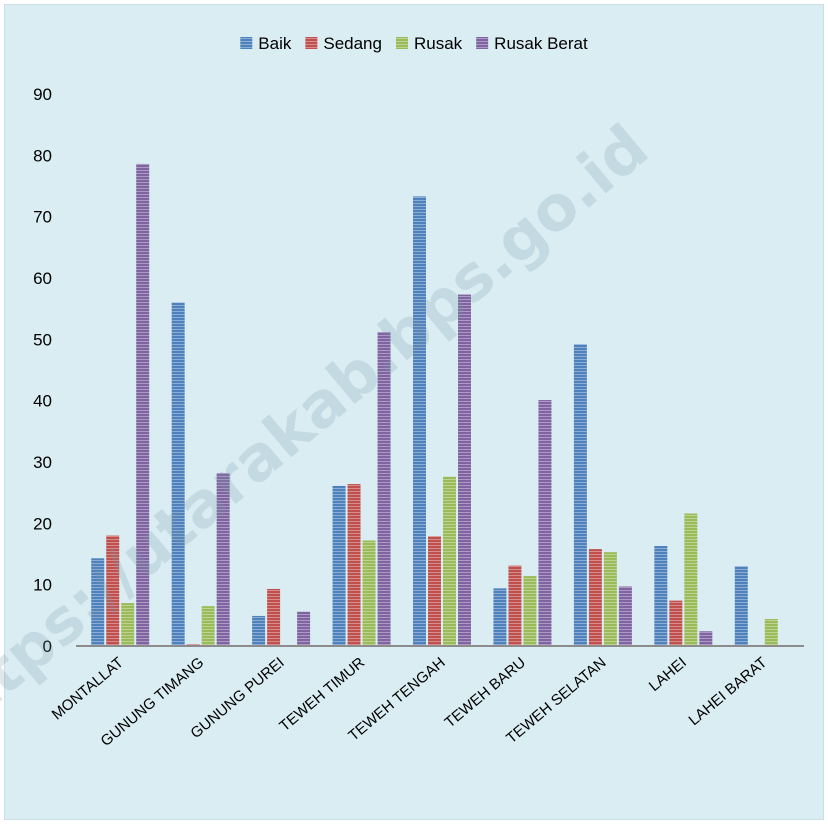 Image resolution: width=828 pixels, height=824 pixels. What do you see at coordinates (42, 401) in the screenshot?
I see `y-tick-label: 40` at bounding box center [42, 401].